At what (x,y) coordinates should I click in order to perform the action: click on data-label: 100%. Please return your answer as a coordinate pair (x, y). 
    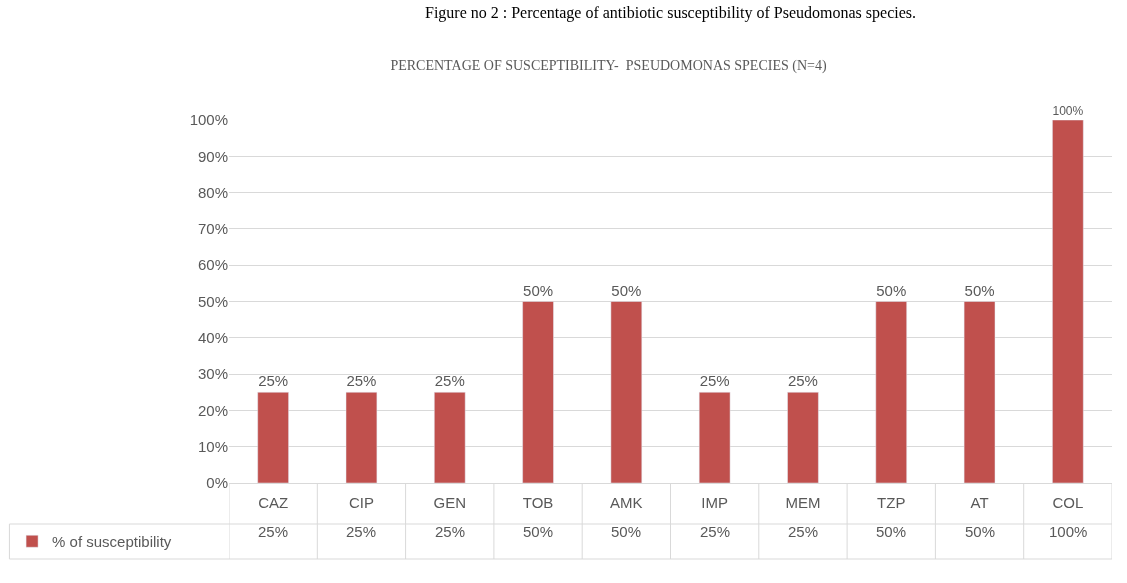
    Looking at the image, I should click on (1068, 531).